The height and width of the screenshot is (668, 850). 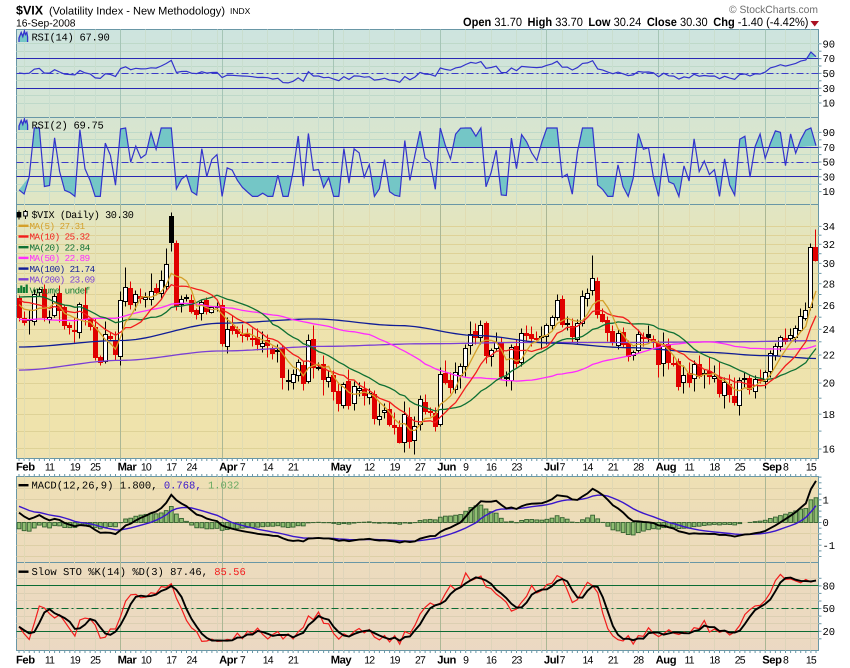 What do you see at coordinates (136, 487) in the screenshot?
I see `svg-text:MACD(12,26,9) 1.800, 0.768, 1.: MACD(12,26,9) 1.800, 0.768, 1.032` at bounding box center [136, 487].